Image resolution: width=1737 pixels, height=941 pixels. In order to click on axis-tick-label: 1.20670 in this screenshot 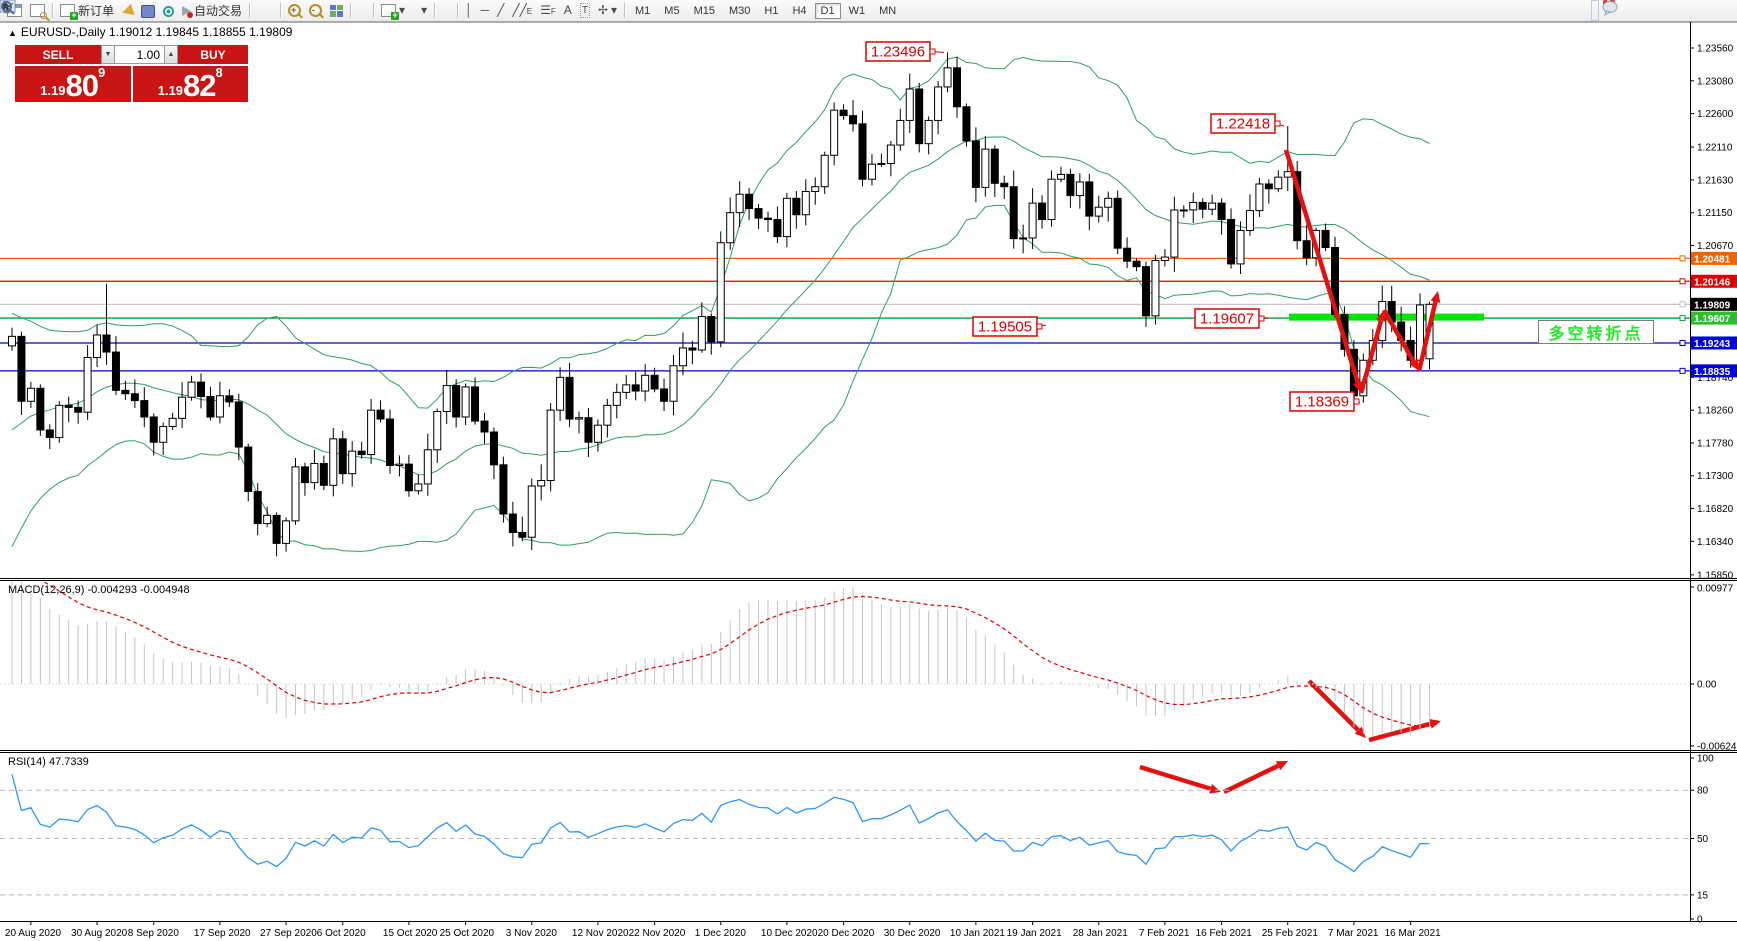, I will do `click(1715, 246)`.